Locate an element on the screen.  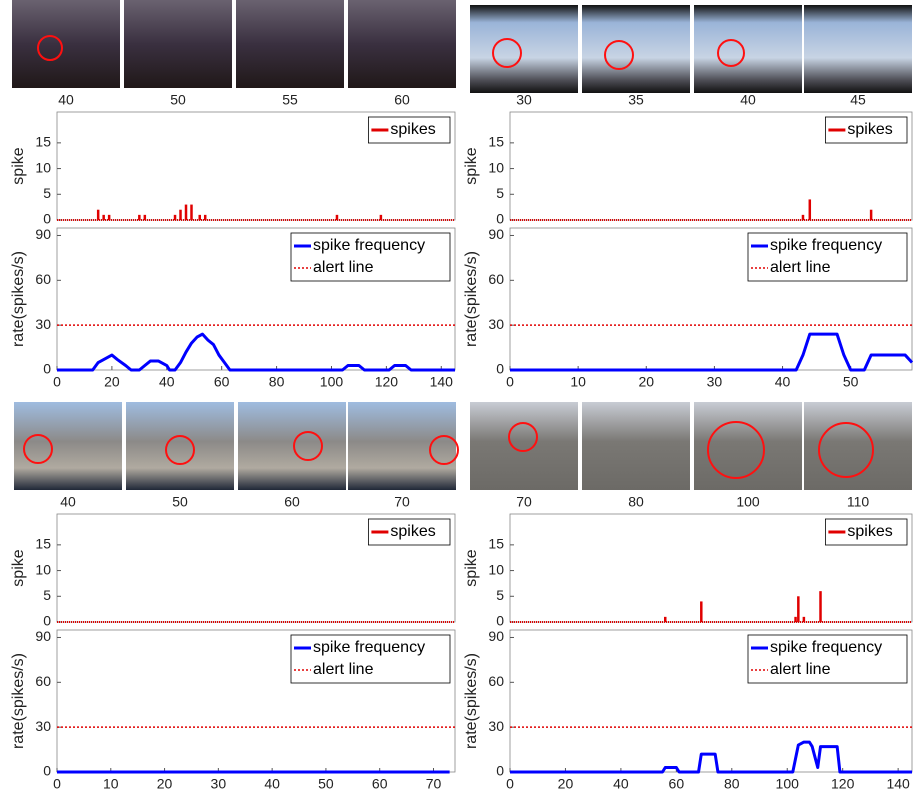
x-tick-label: 50 is located at coordinates (326, 784).